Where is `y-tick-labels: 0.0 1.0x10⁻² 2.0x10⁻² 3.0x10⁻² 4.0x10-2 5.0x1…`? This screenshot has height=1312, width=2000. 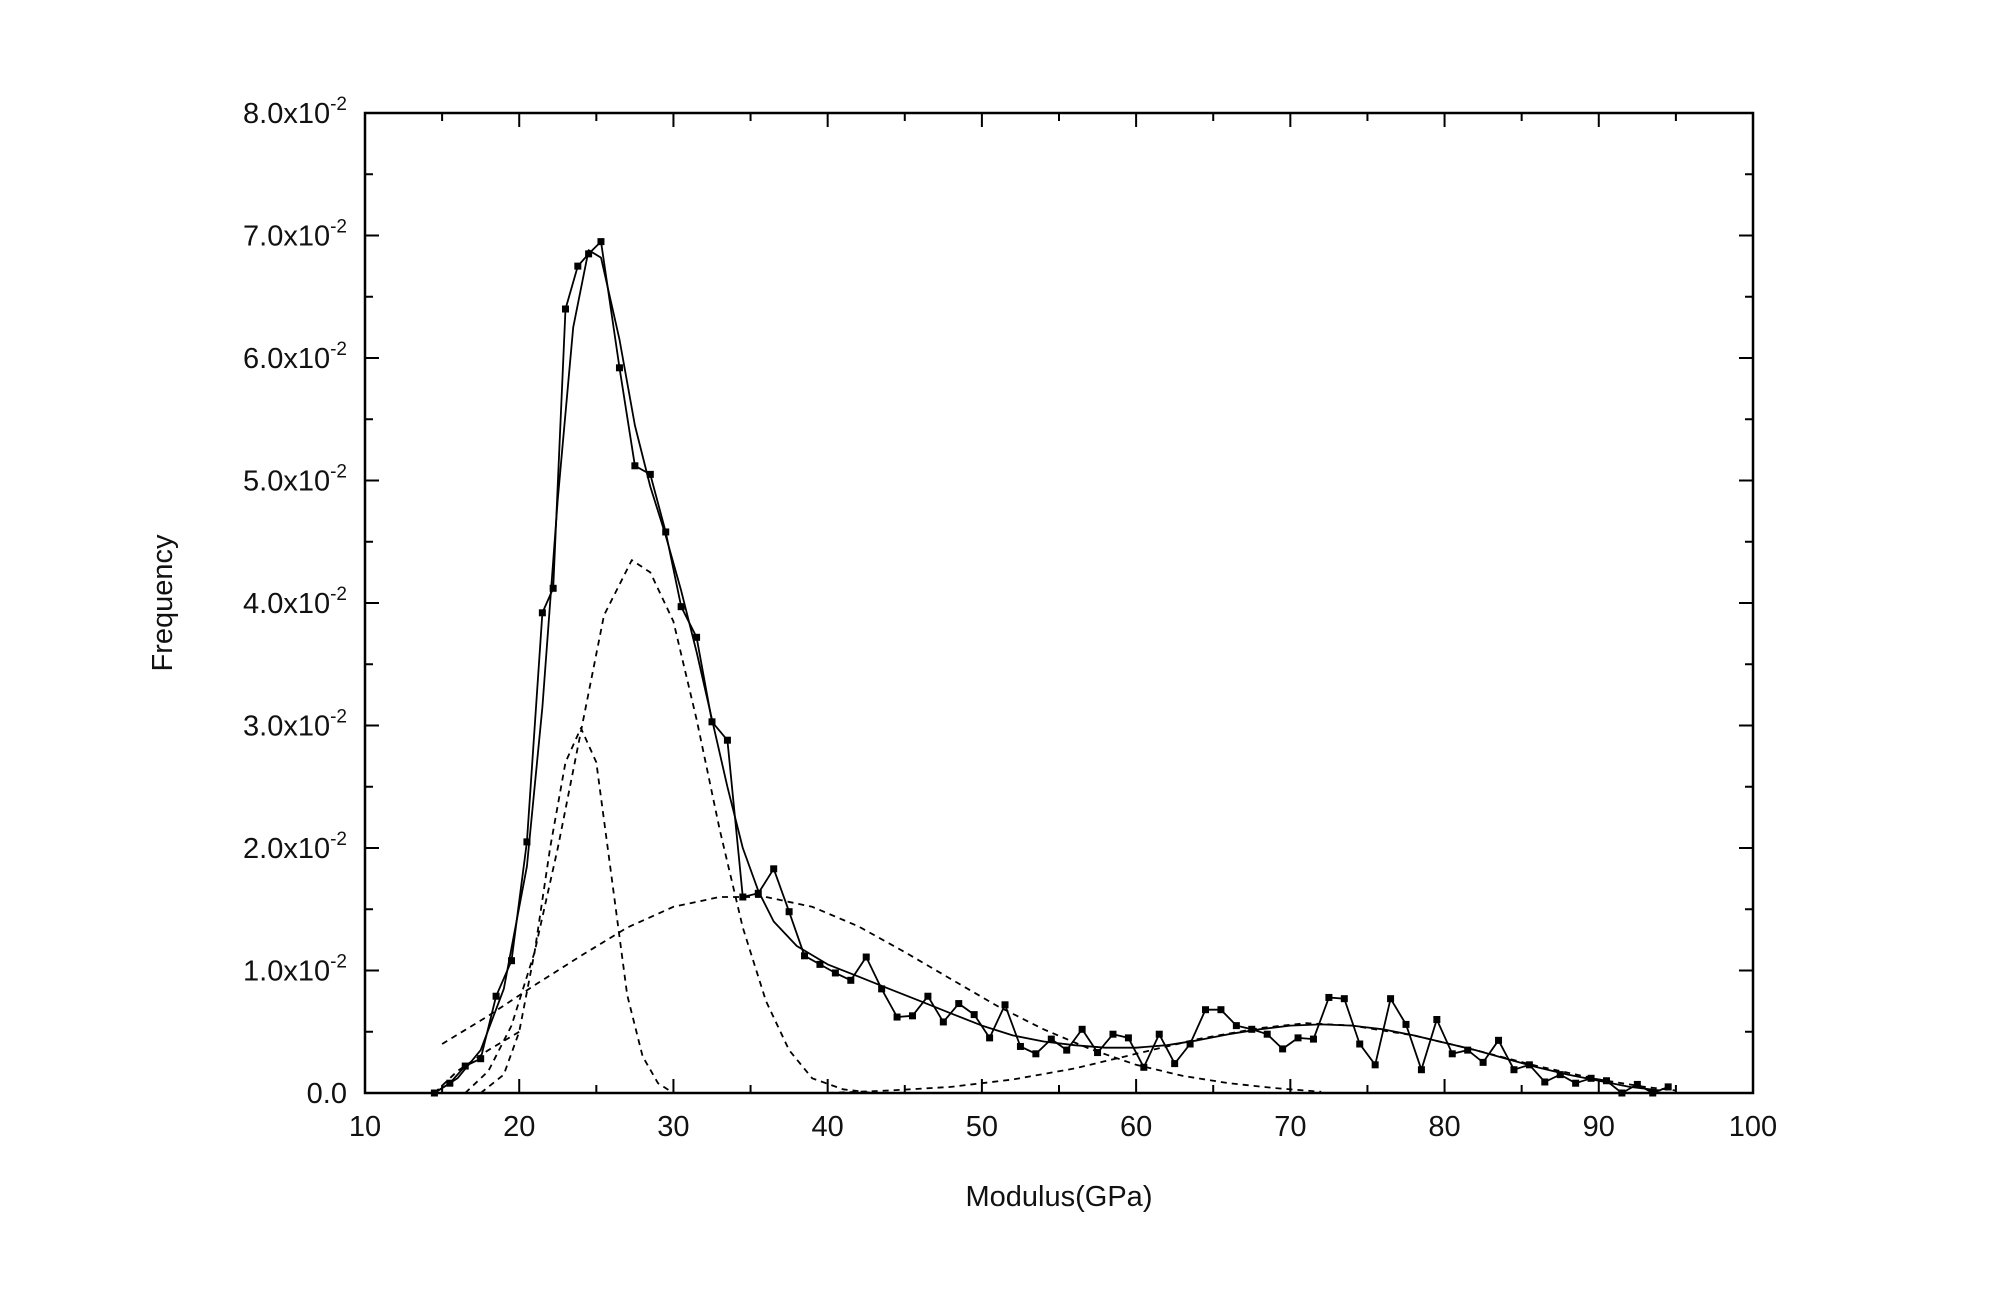
y-tick-labels: 0.0 1.0x10⁻² 2.0x10⁻² 3.0x10⁻² 4.0x10-2 5.0x1… is located at coordinates (295, 602).